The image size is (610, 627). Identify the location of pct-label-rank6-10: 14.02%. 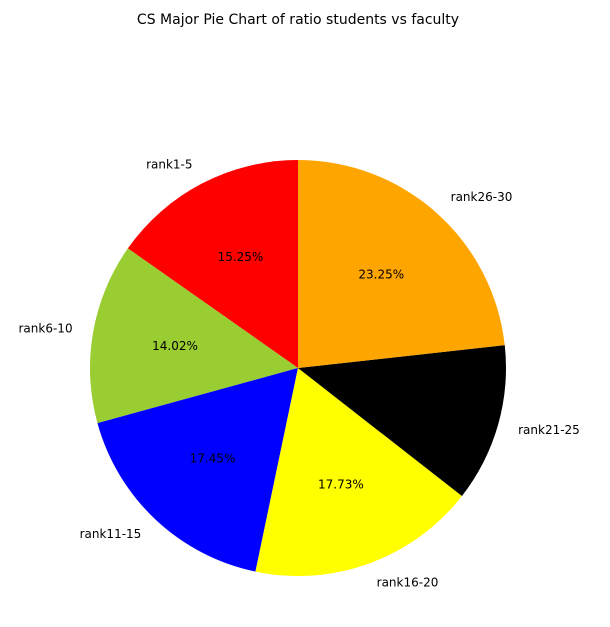
(175, 346).